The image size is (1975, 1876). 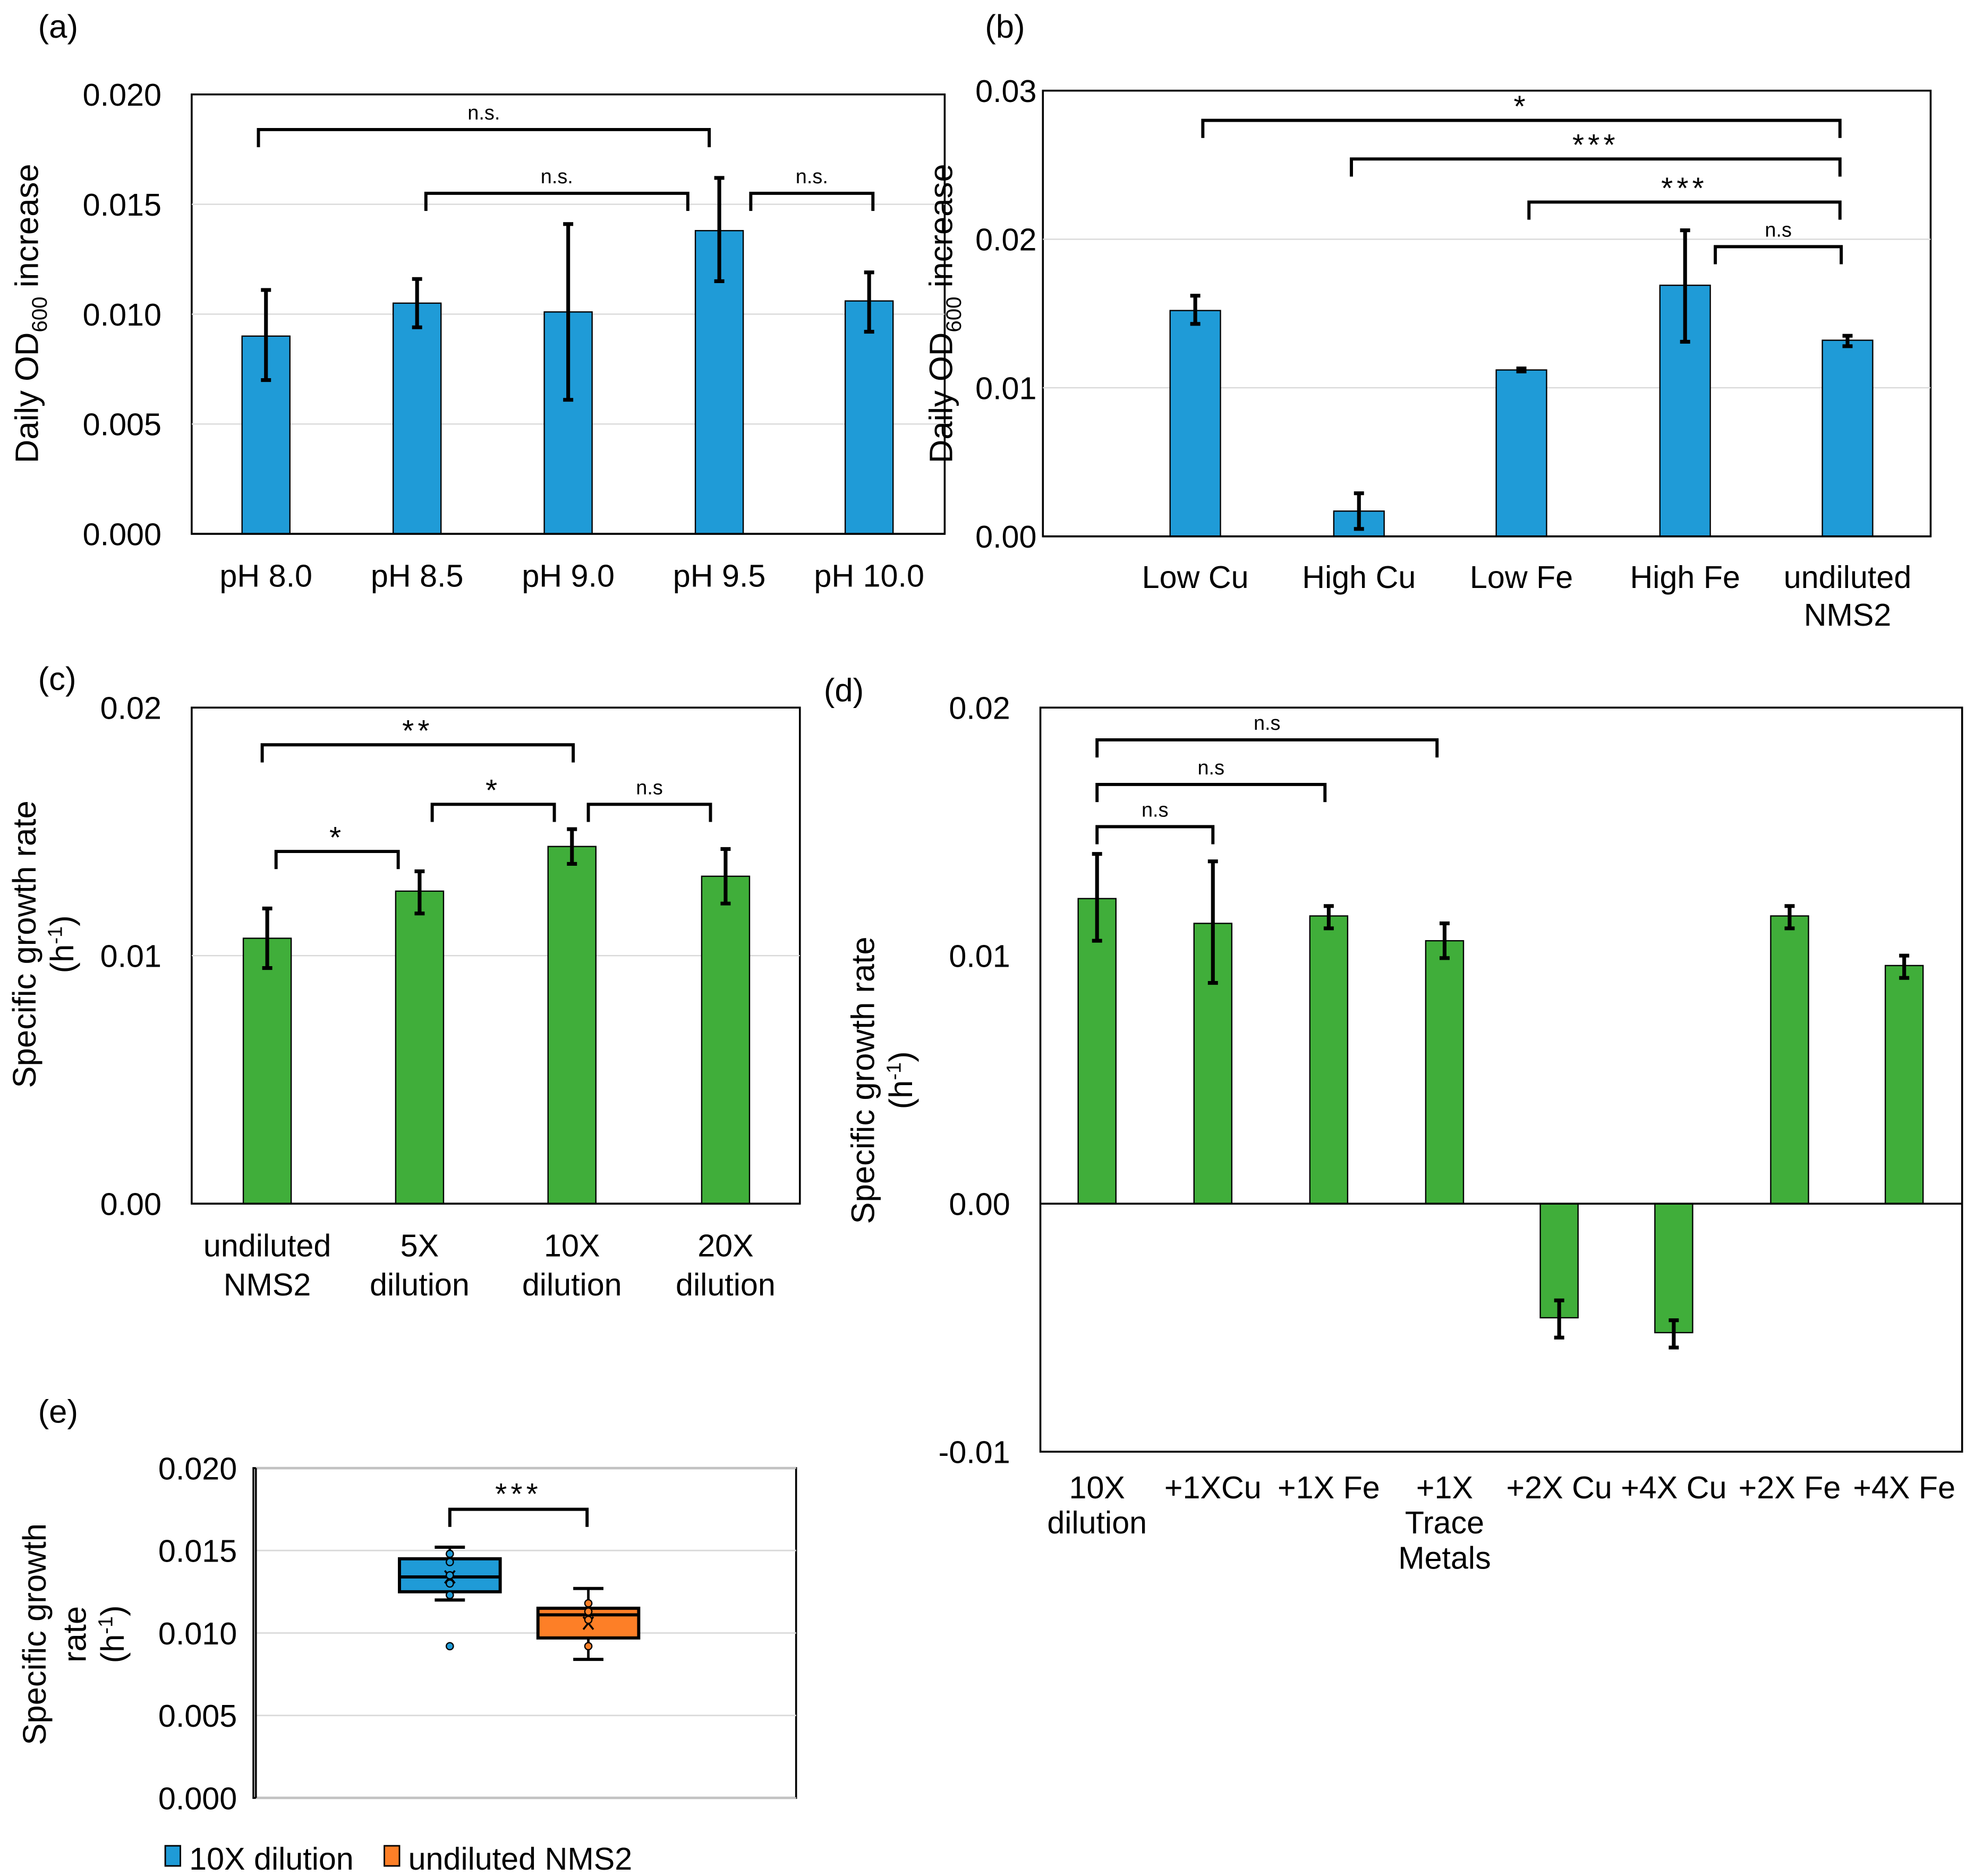 I want to click on panel-label: (c), so click(x=57, y=679).